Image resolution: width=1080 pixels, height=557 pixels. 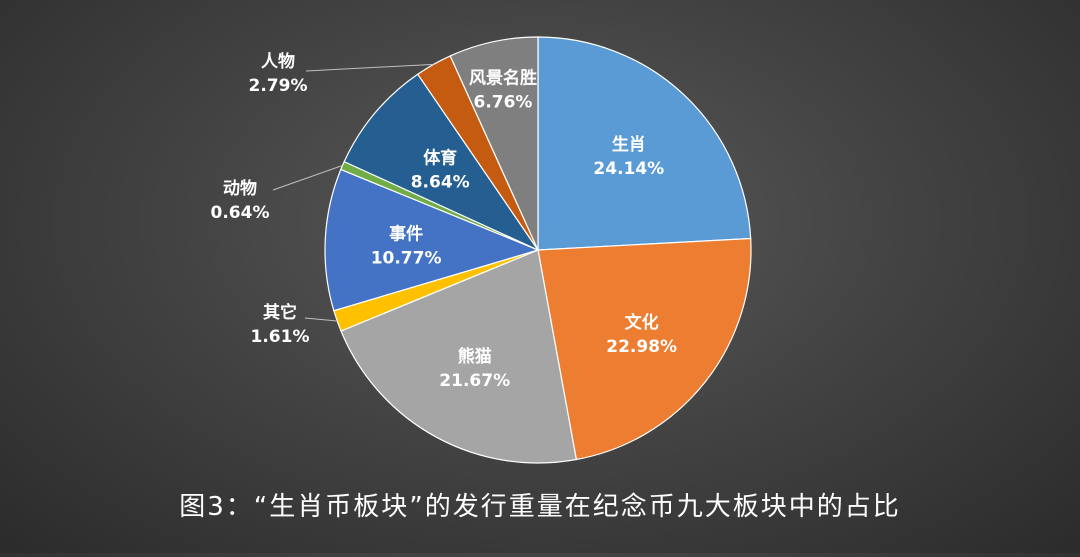 What do you see at coordinates (642, 322) in the screenshot?
I see `slice-label-1: 文化` at bounding box center [642, 322].